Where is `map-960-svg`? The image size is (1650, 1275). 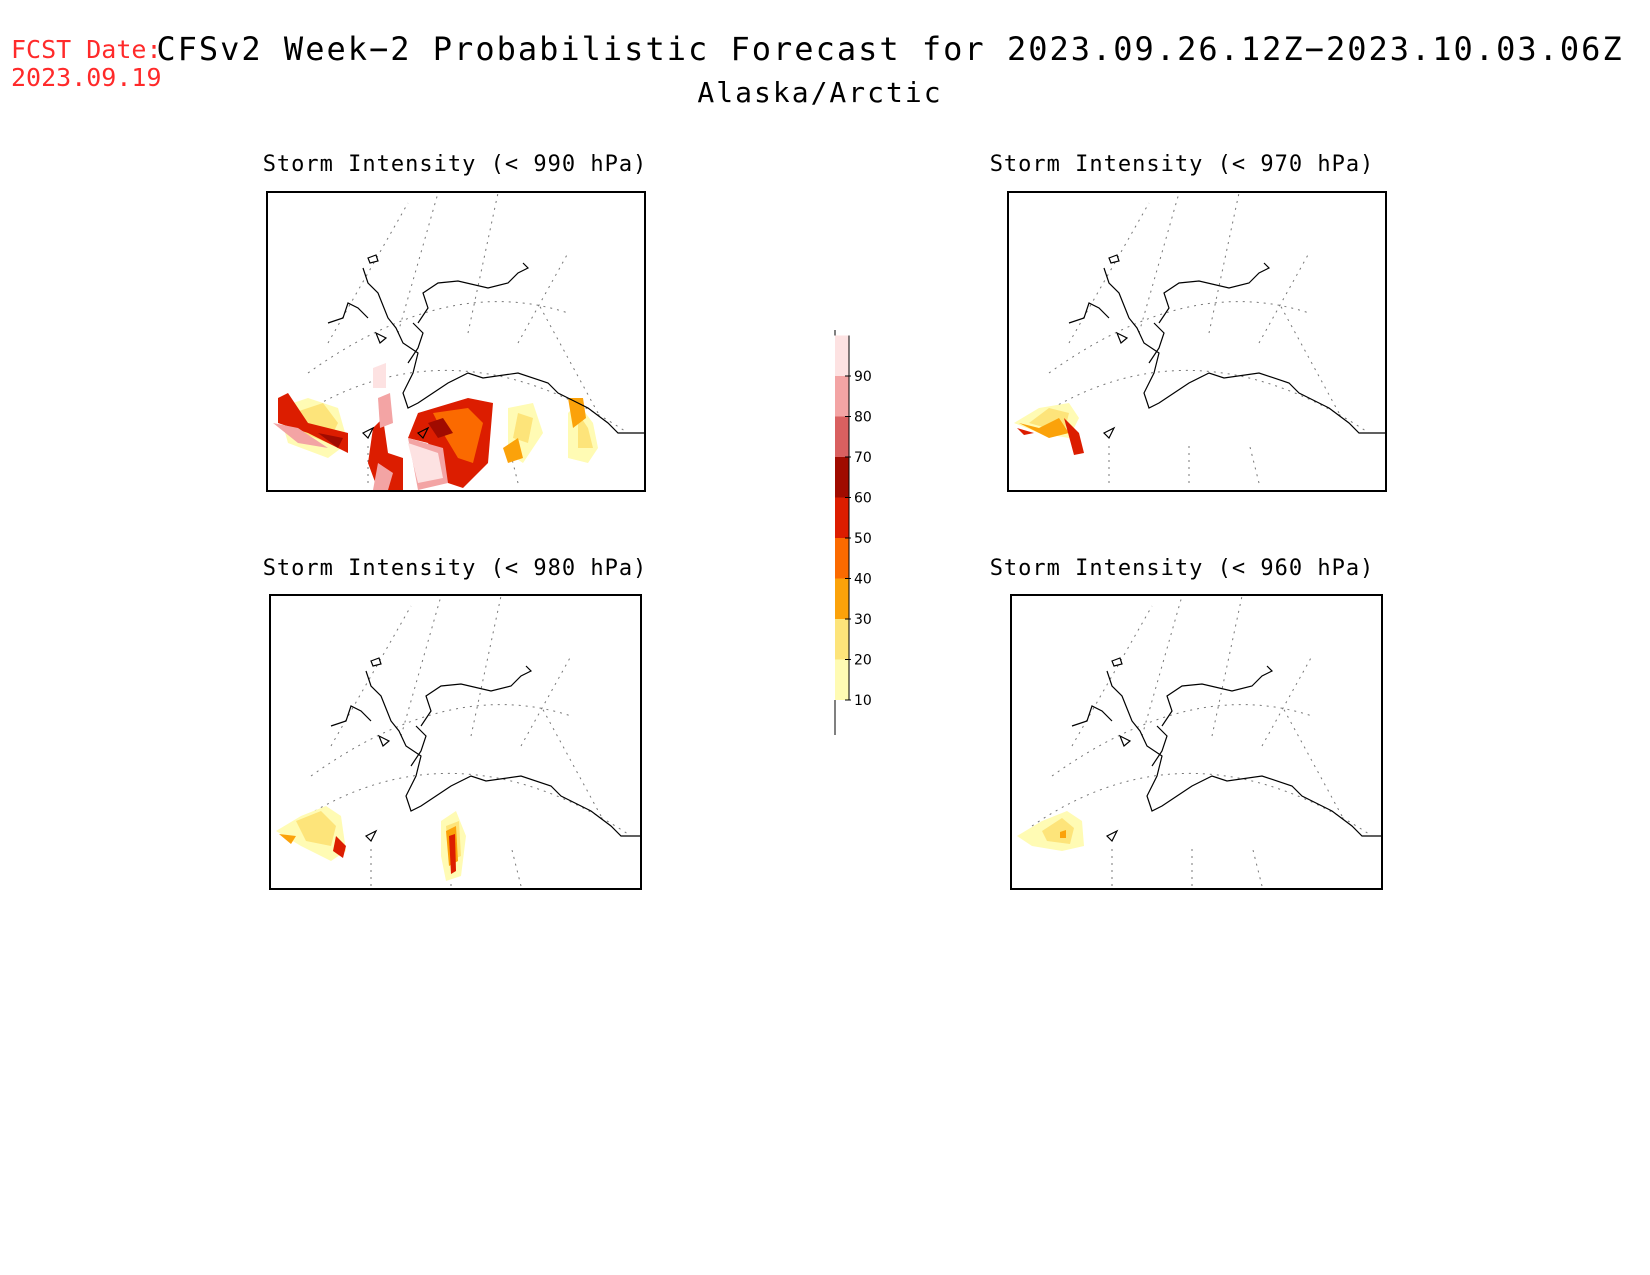
map-960-svg is located at coordinates (1199, 741).